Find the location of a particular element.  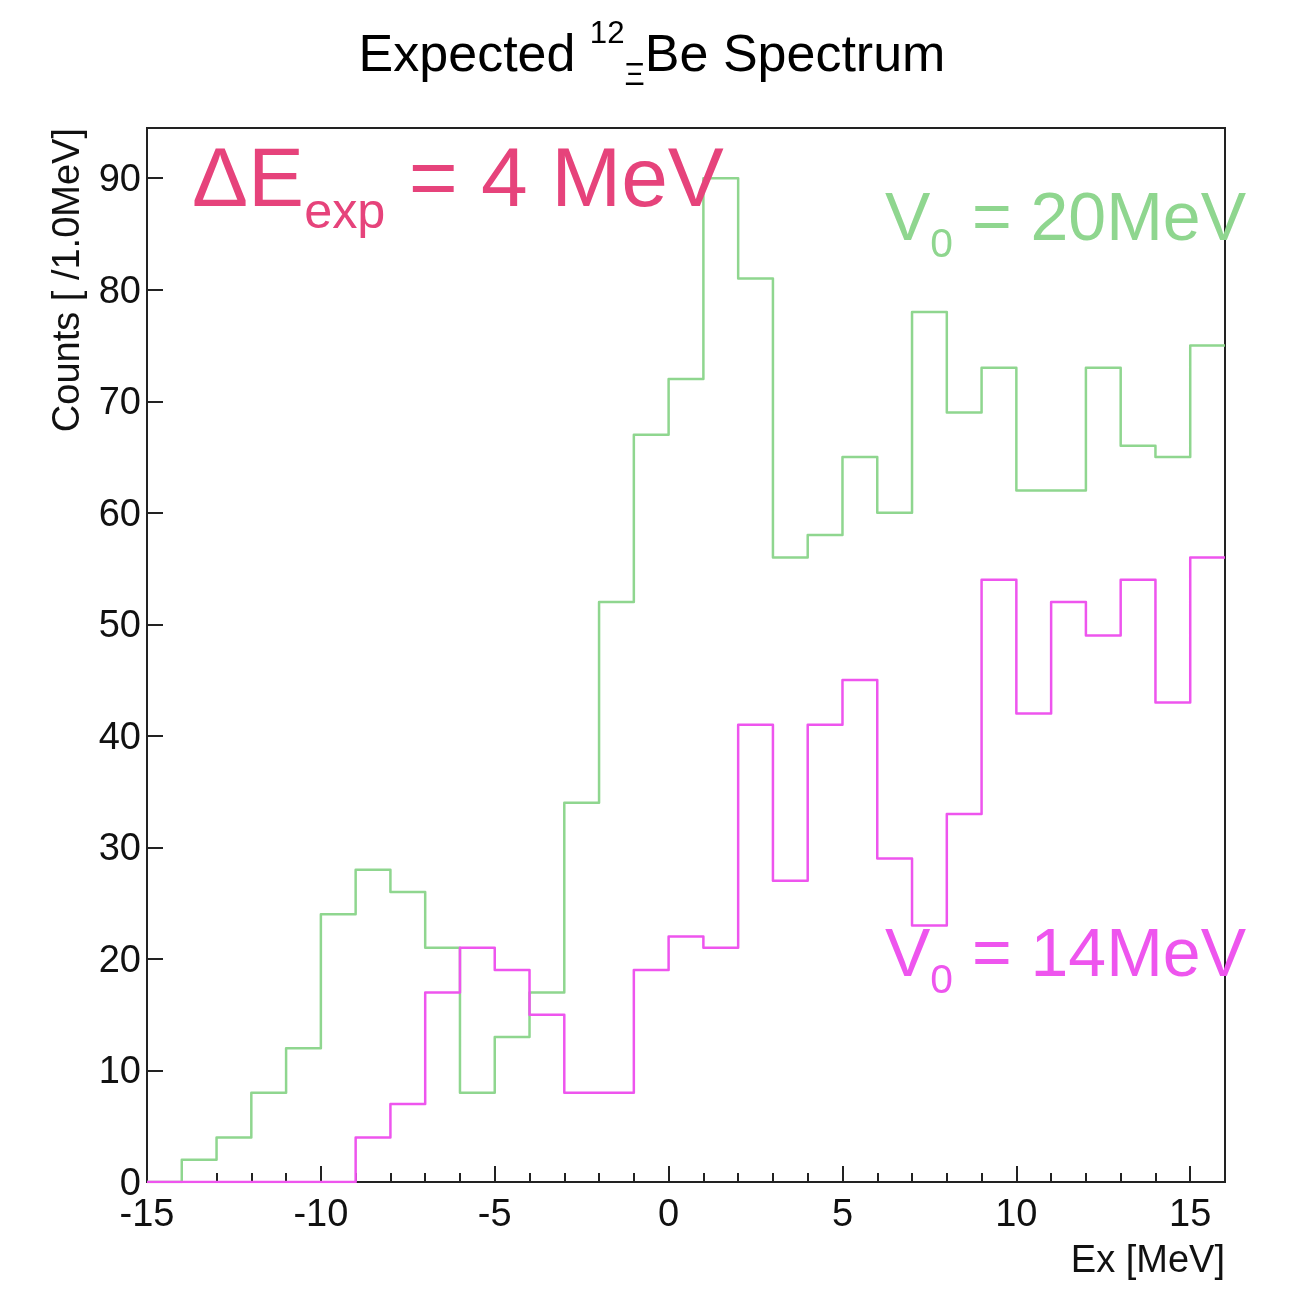

y-tick-label: 90 is located at coordinates (119, 178).